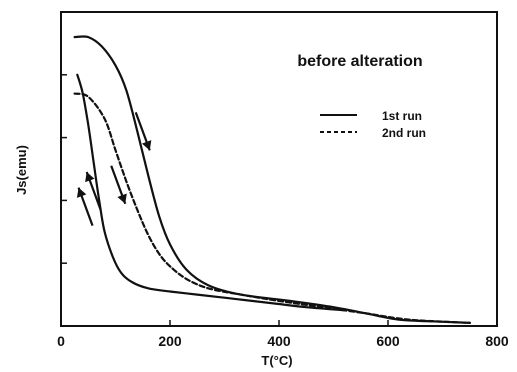 The image size is (517, 372). Describe the element at coordinates (404, 133) in the screenshot. I see `legend-label-2nd-run: 2nd run` at that location.